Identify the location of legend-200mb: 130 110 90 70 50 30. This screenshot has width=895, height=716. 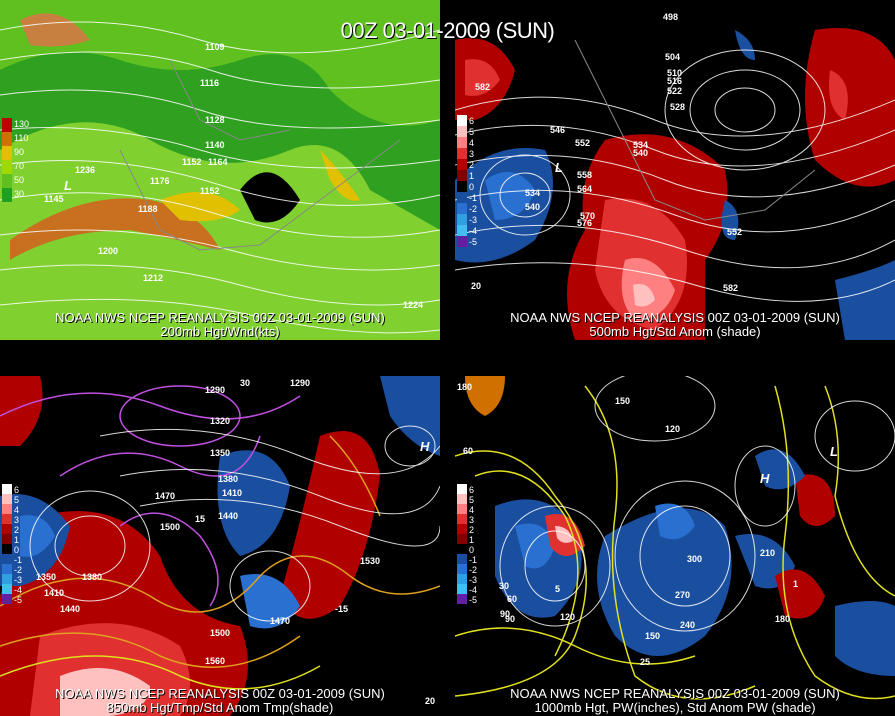
(15, 160).